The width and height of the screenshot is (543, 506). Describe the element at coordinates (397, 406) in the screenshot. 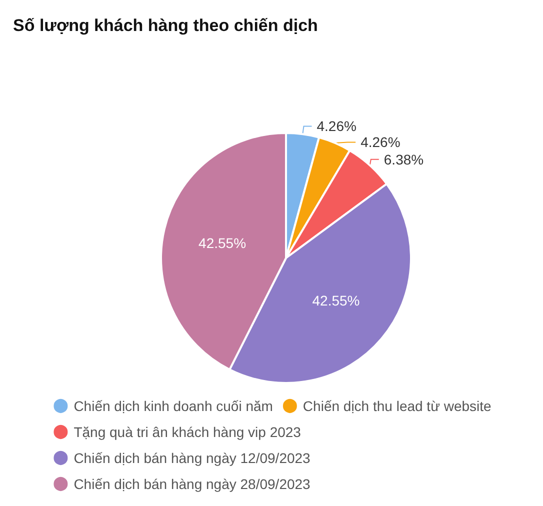

I see `legend-label: Chiến dịch thu lead từ website` at that location.